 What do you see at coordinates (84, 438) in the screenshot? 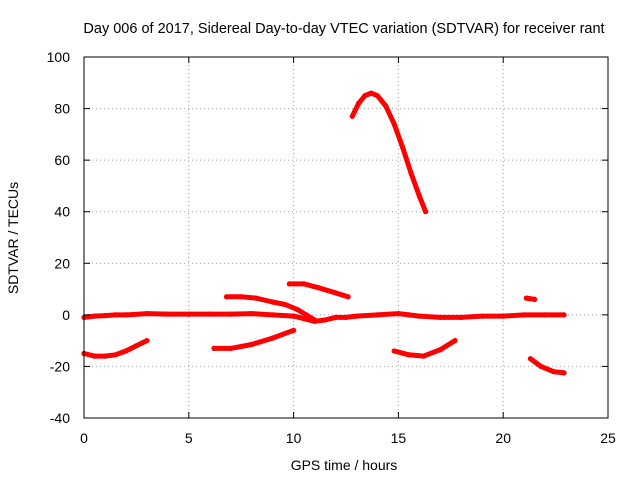
I see `x-tick-label: 0` at bounding box center [84, 438].